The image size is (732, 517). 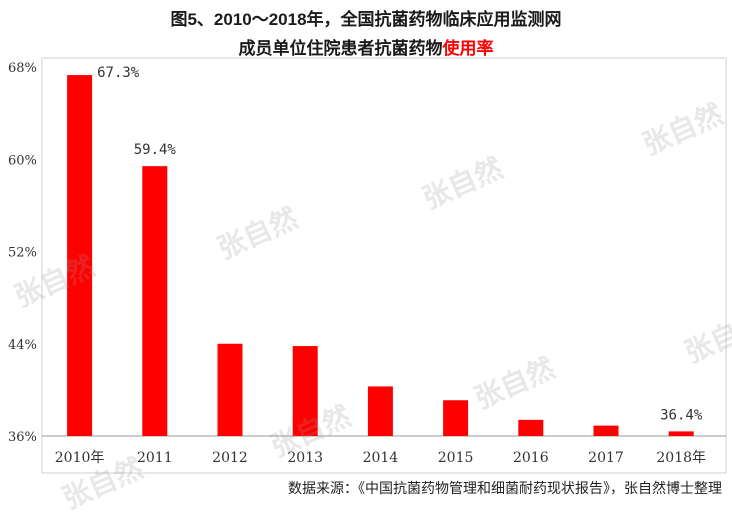 I want to click on x-tick-label: 2012, so click(x=230, y=458).